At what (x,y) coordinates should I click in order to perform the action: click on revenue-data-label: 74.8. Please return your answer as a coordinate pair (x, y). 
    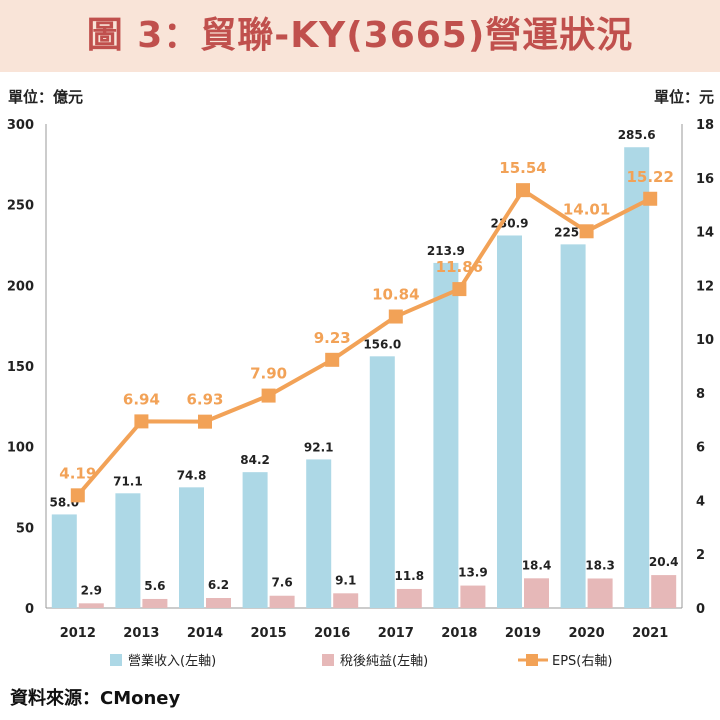
    Looking at the image, I should click on (192, 475).